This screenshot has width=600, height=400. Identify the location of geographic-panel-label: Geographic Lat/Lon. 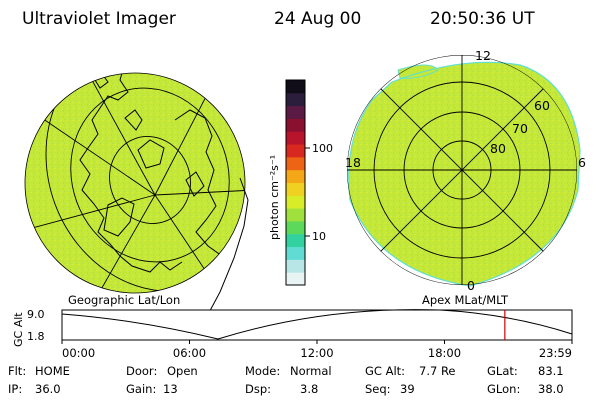
(124, 300).